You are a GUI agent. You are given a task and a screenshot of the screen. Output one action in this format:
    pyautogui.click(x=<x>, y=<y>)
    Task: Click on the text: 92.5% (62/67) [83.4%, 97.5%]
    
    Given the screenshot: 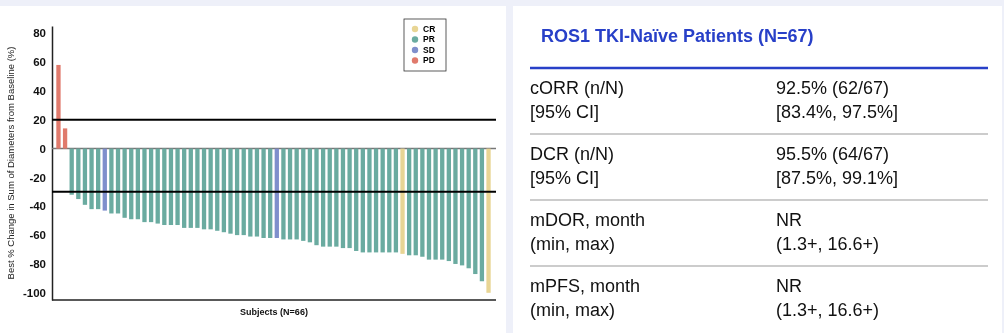 What is the action you would take?
    pyautogui.click(x=837, y=100)
    